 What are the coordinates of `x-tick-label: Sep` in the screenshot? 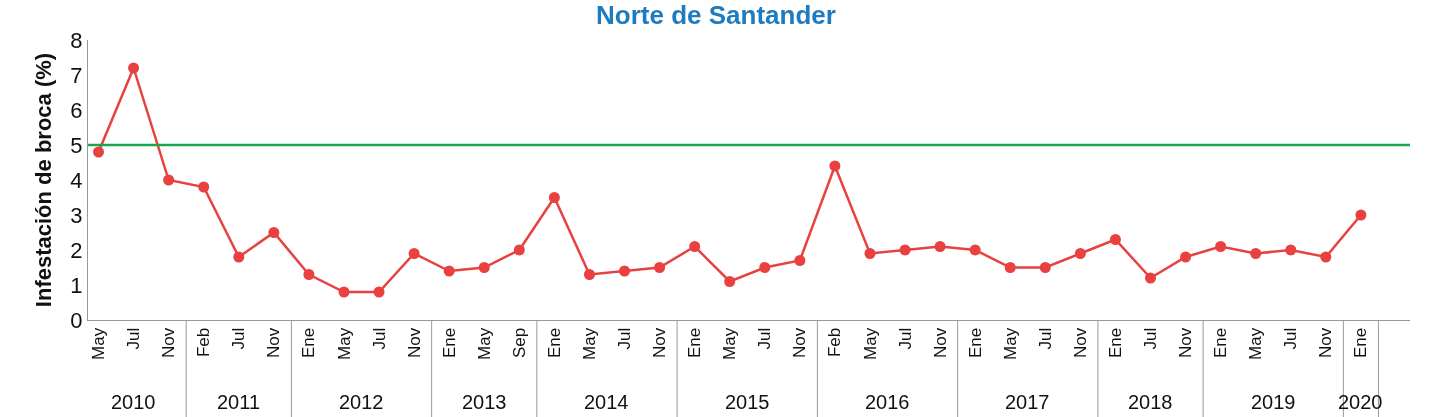 It's located at (519, 343).